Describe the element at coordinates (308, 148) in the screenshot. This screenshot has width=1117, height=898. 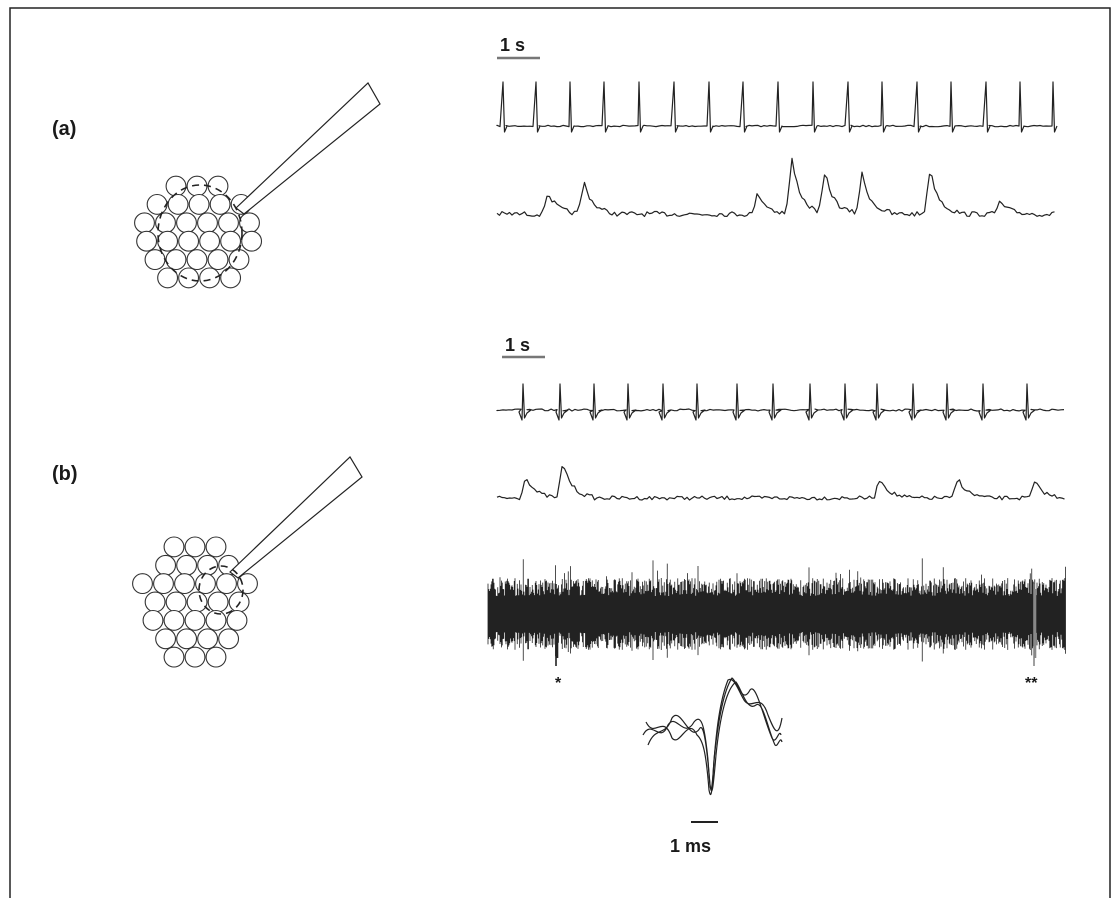
I see `pipette-a` at that location.